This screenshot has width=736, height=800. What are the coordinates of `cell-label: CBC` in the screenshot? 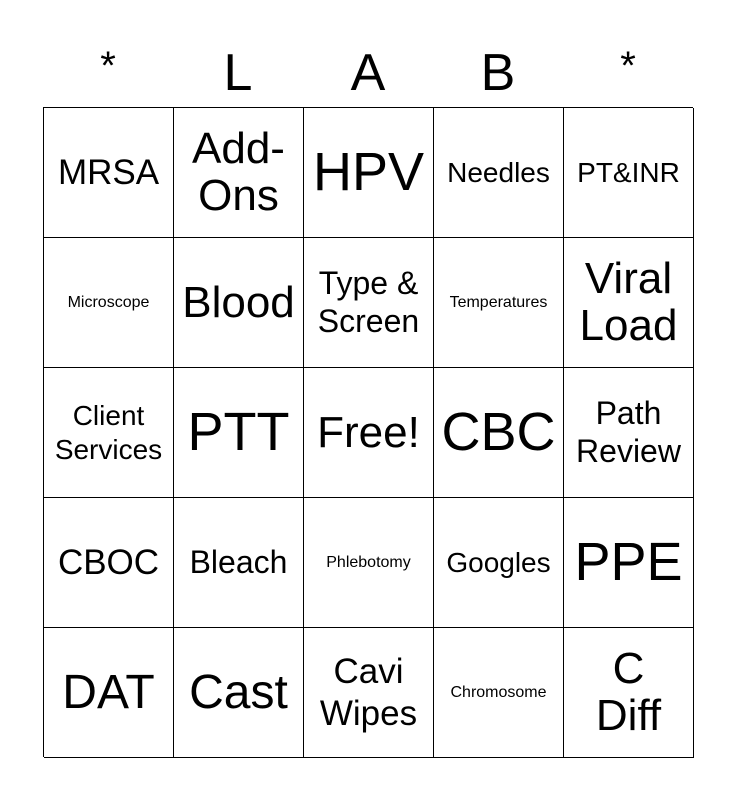 It's located at (498, 432).